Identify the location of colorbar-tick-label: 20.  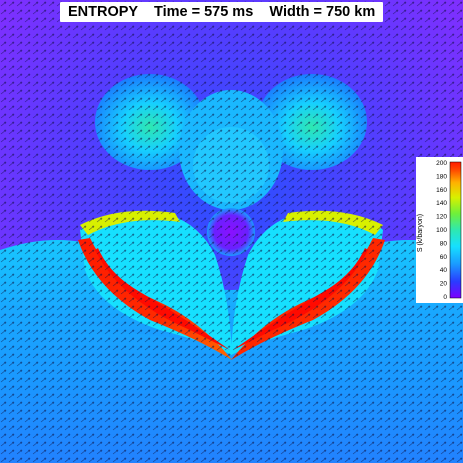
(444, 284).